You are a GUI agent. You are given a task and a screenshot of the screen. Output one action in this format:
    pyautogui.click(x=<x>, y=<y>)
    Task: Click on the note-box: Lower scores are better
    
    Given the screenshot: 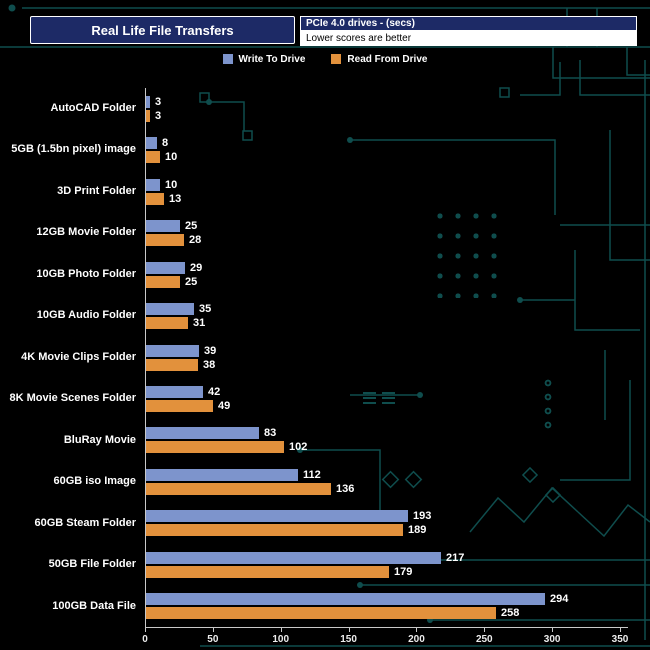 What is the action you would take?
    pyautogui.click(x=468, y=38)
    